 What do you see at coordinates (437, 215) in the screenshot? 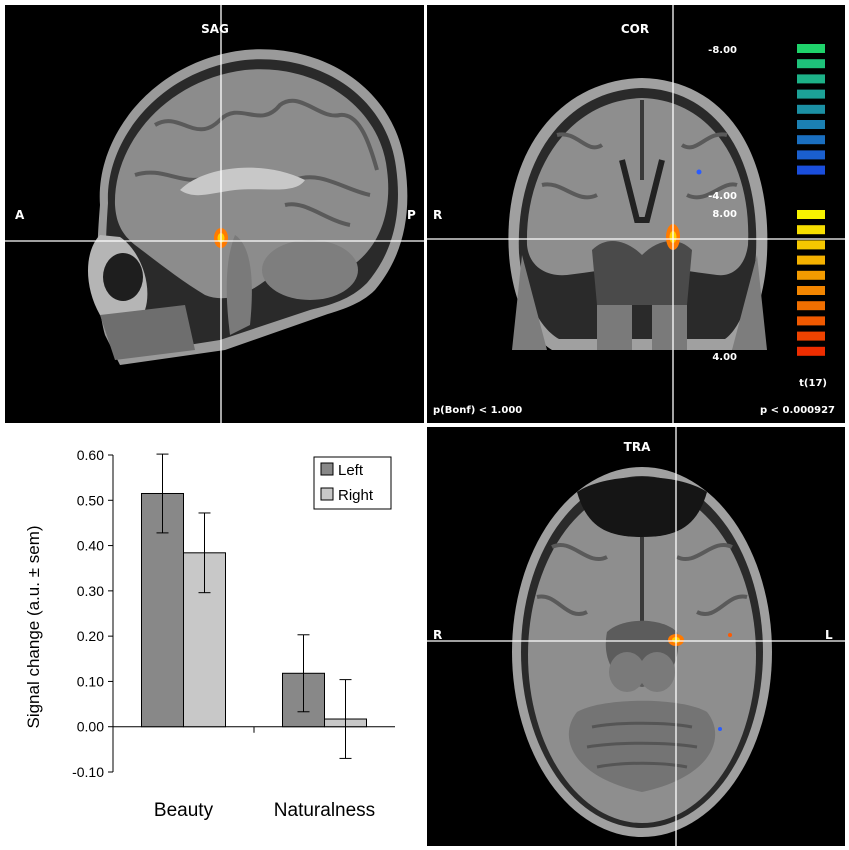
I see `coronal-left-label: R` at bounding box center [437, 215].